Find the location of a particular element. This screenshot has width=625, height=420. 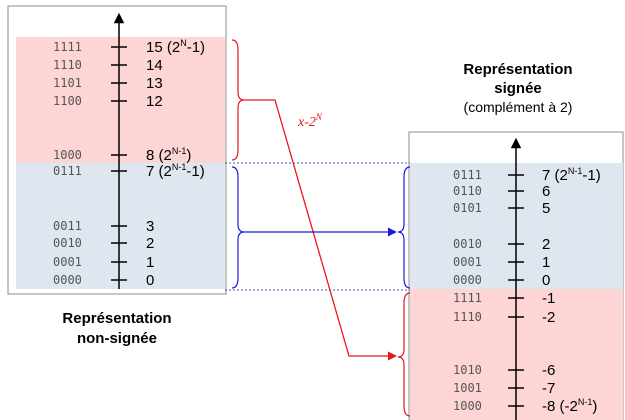

signed-title-line2: signée is located at coordinates (518, 88).